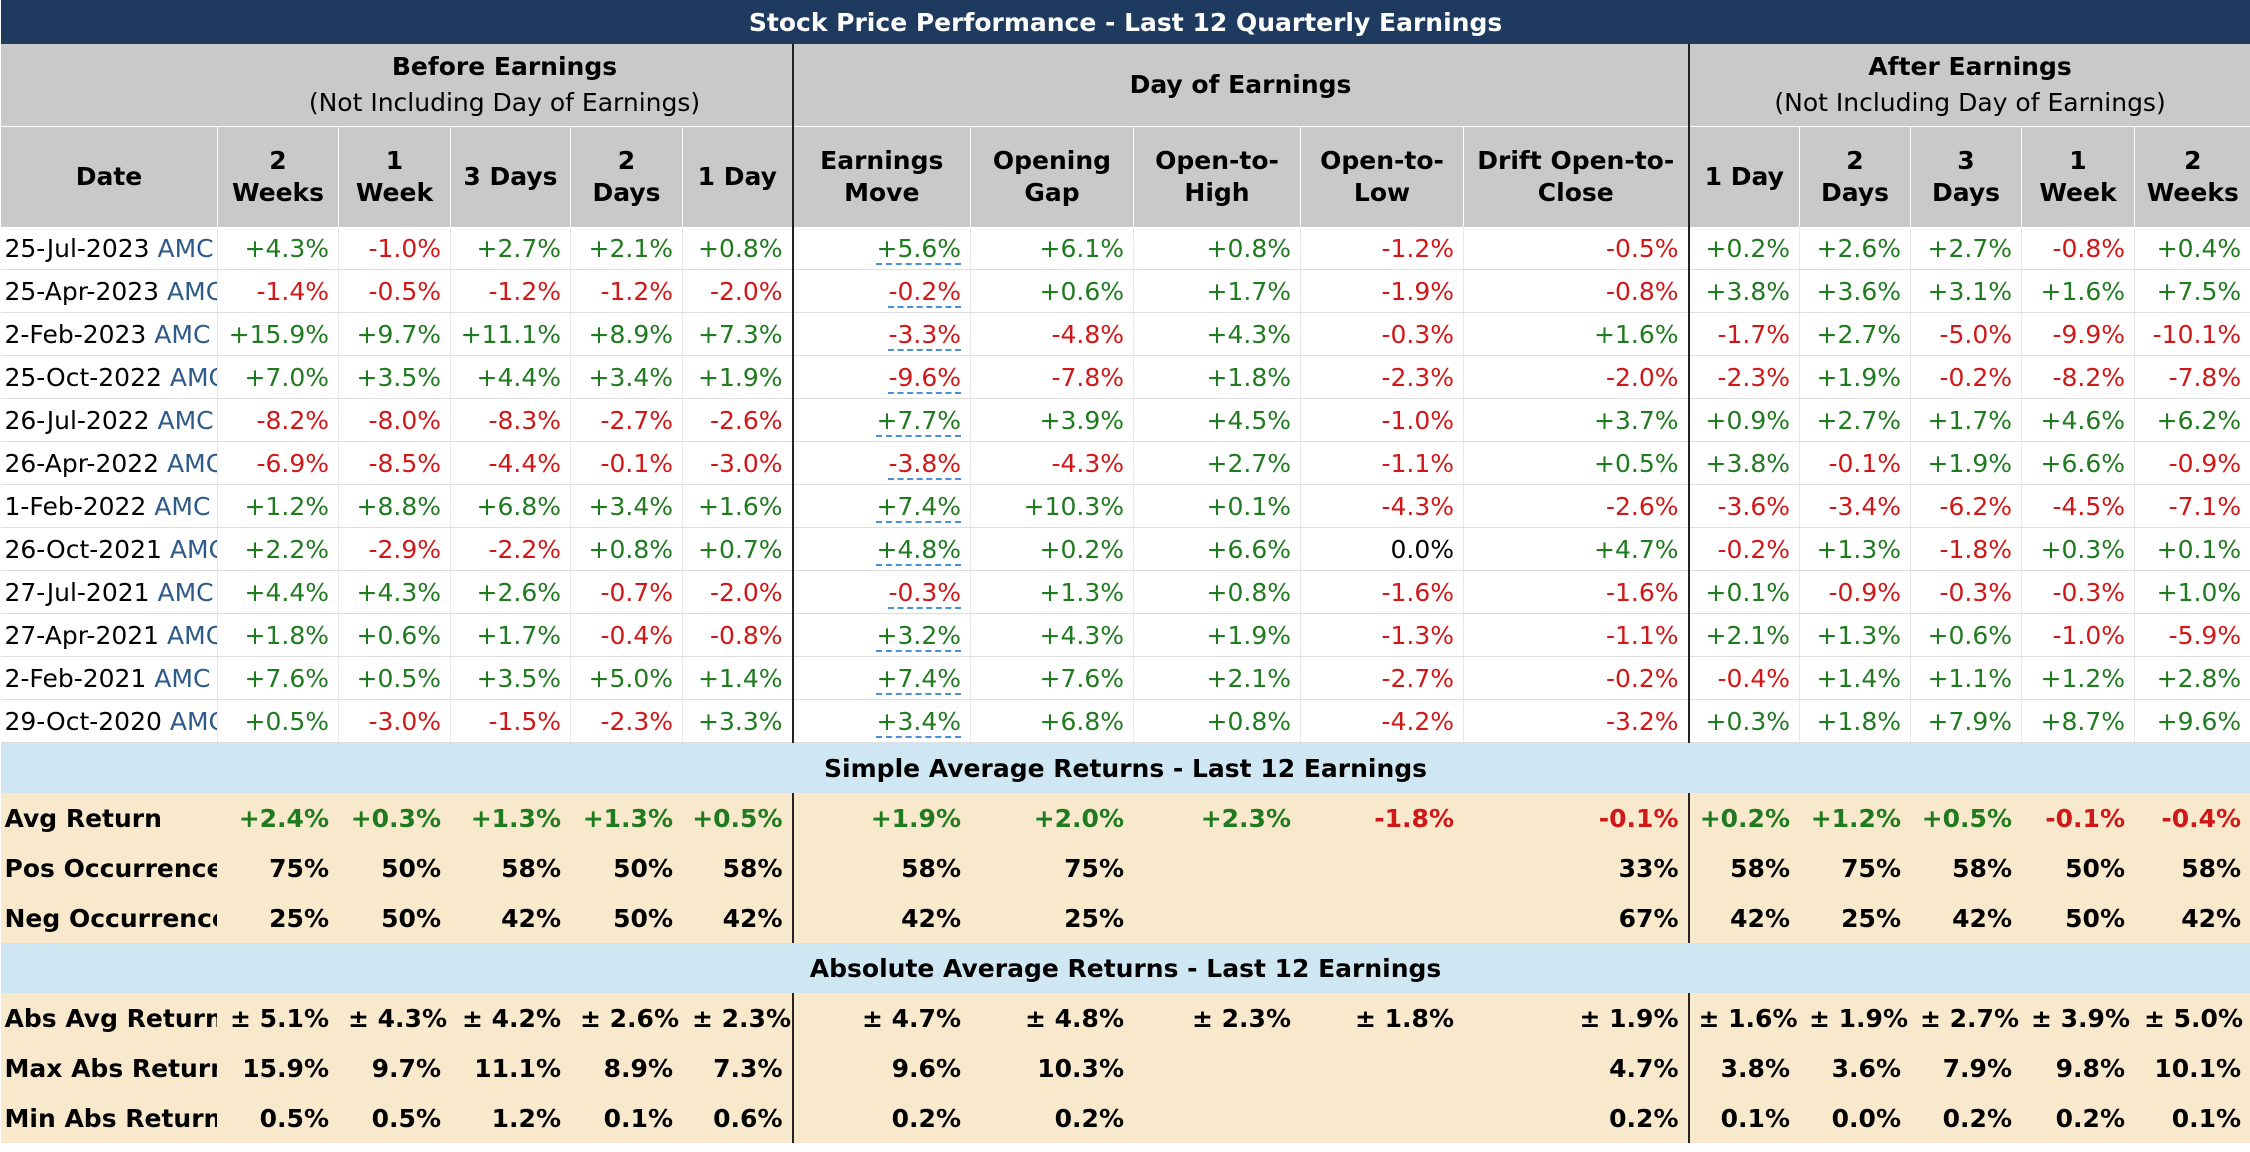  What do you see at coordinates (278, 678) in the screenshot?
I see `value-cell: +7.6%` at bounding box center [278, 678].